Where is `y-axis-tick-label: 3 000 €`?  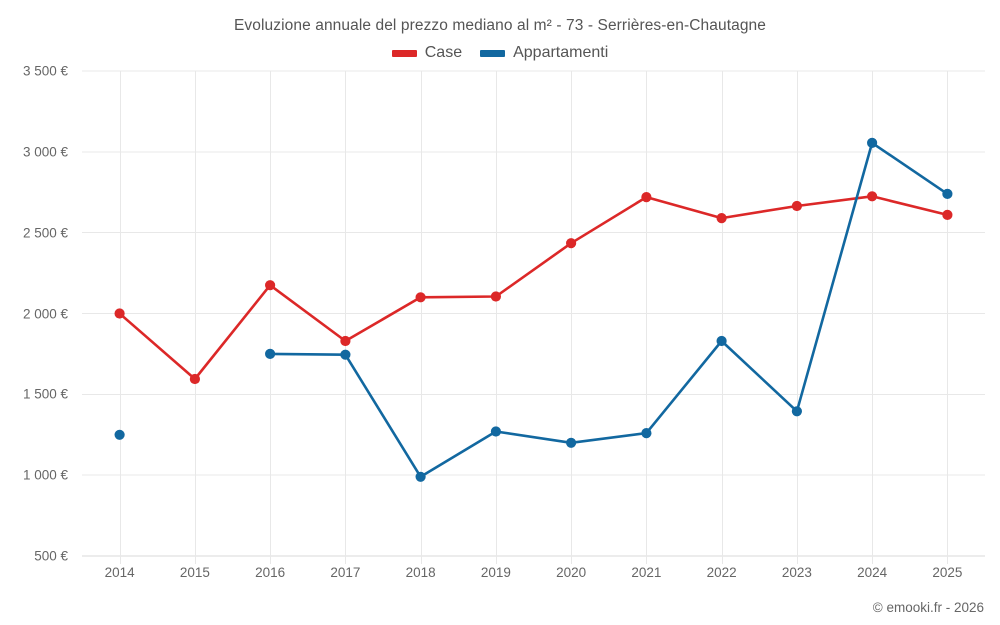 y-axis-tick-label: 3 000 € is located at coordinates (45, 152).